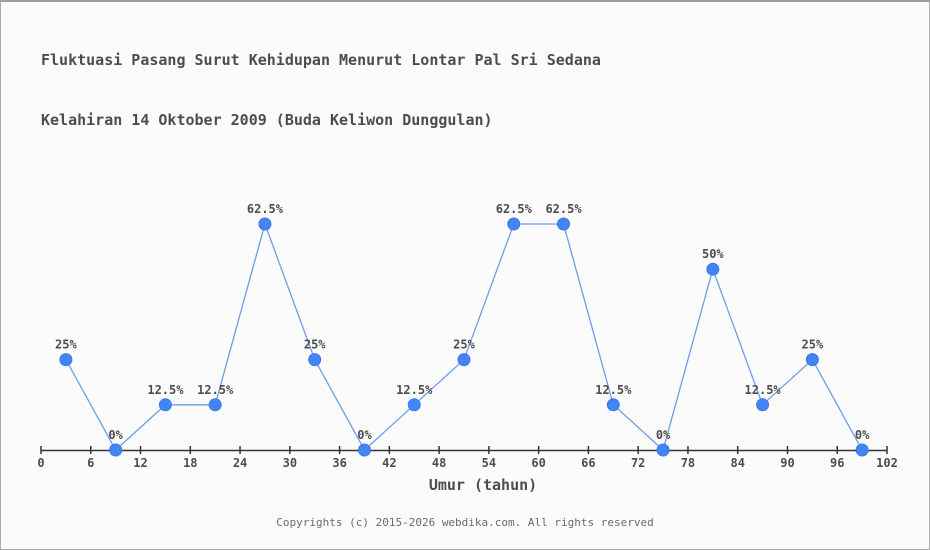  What do you see at coordinates (787, 463) in the screenshot?
I see `x-axis-tick-label: 90` at bounding box center [787, 463].